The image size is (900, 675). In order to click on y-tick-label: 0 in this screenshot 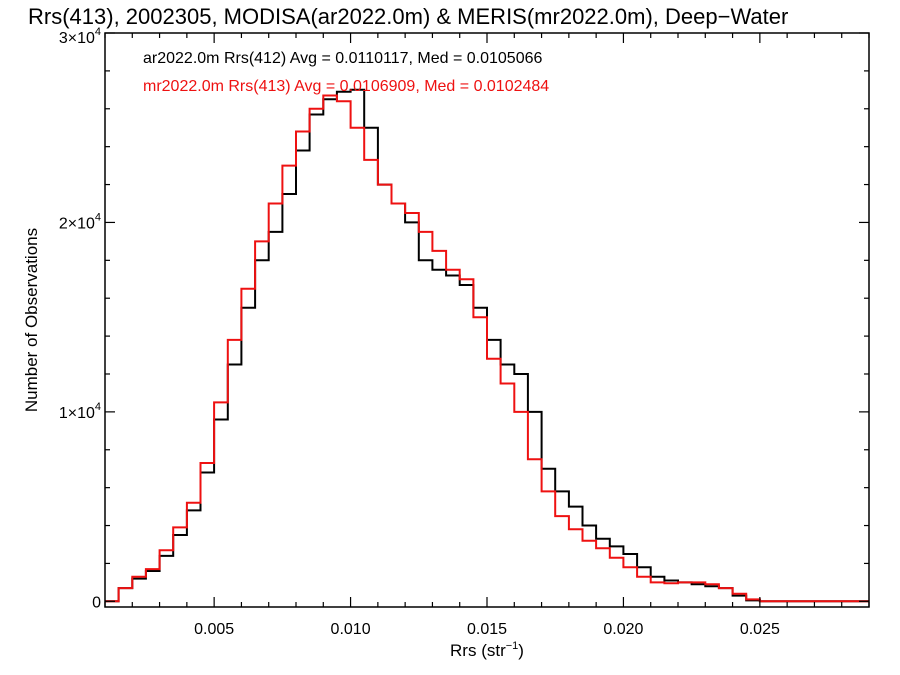, I will do `click(96, 602)`.